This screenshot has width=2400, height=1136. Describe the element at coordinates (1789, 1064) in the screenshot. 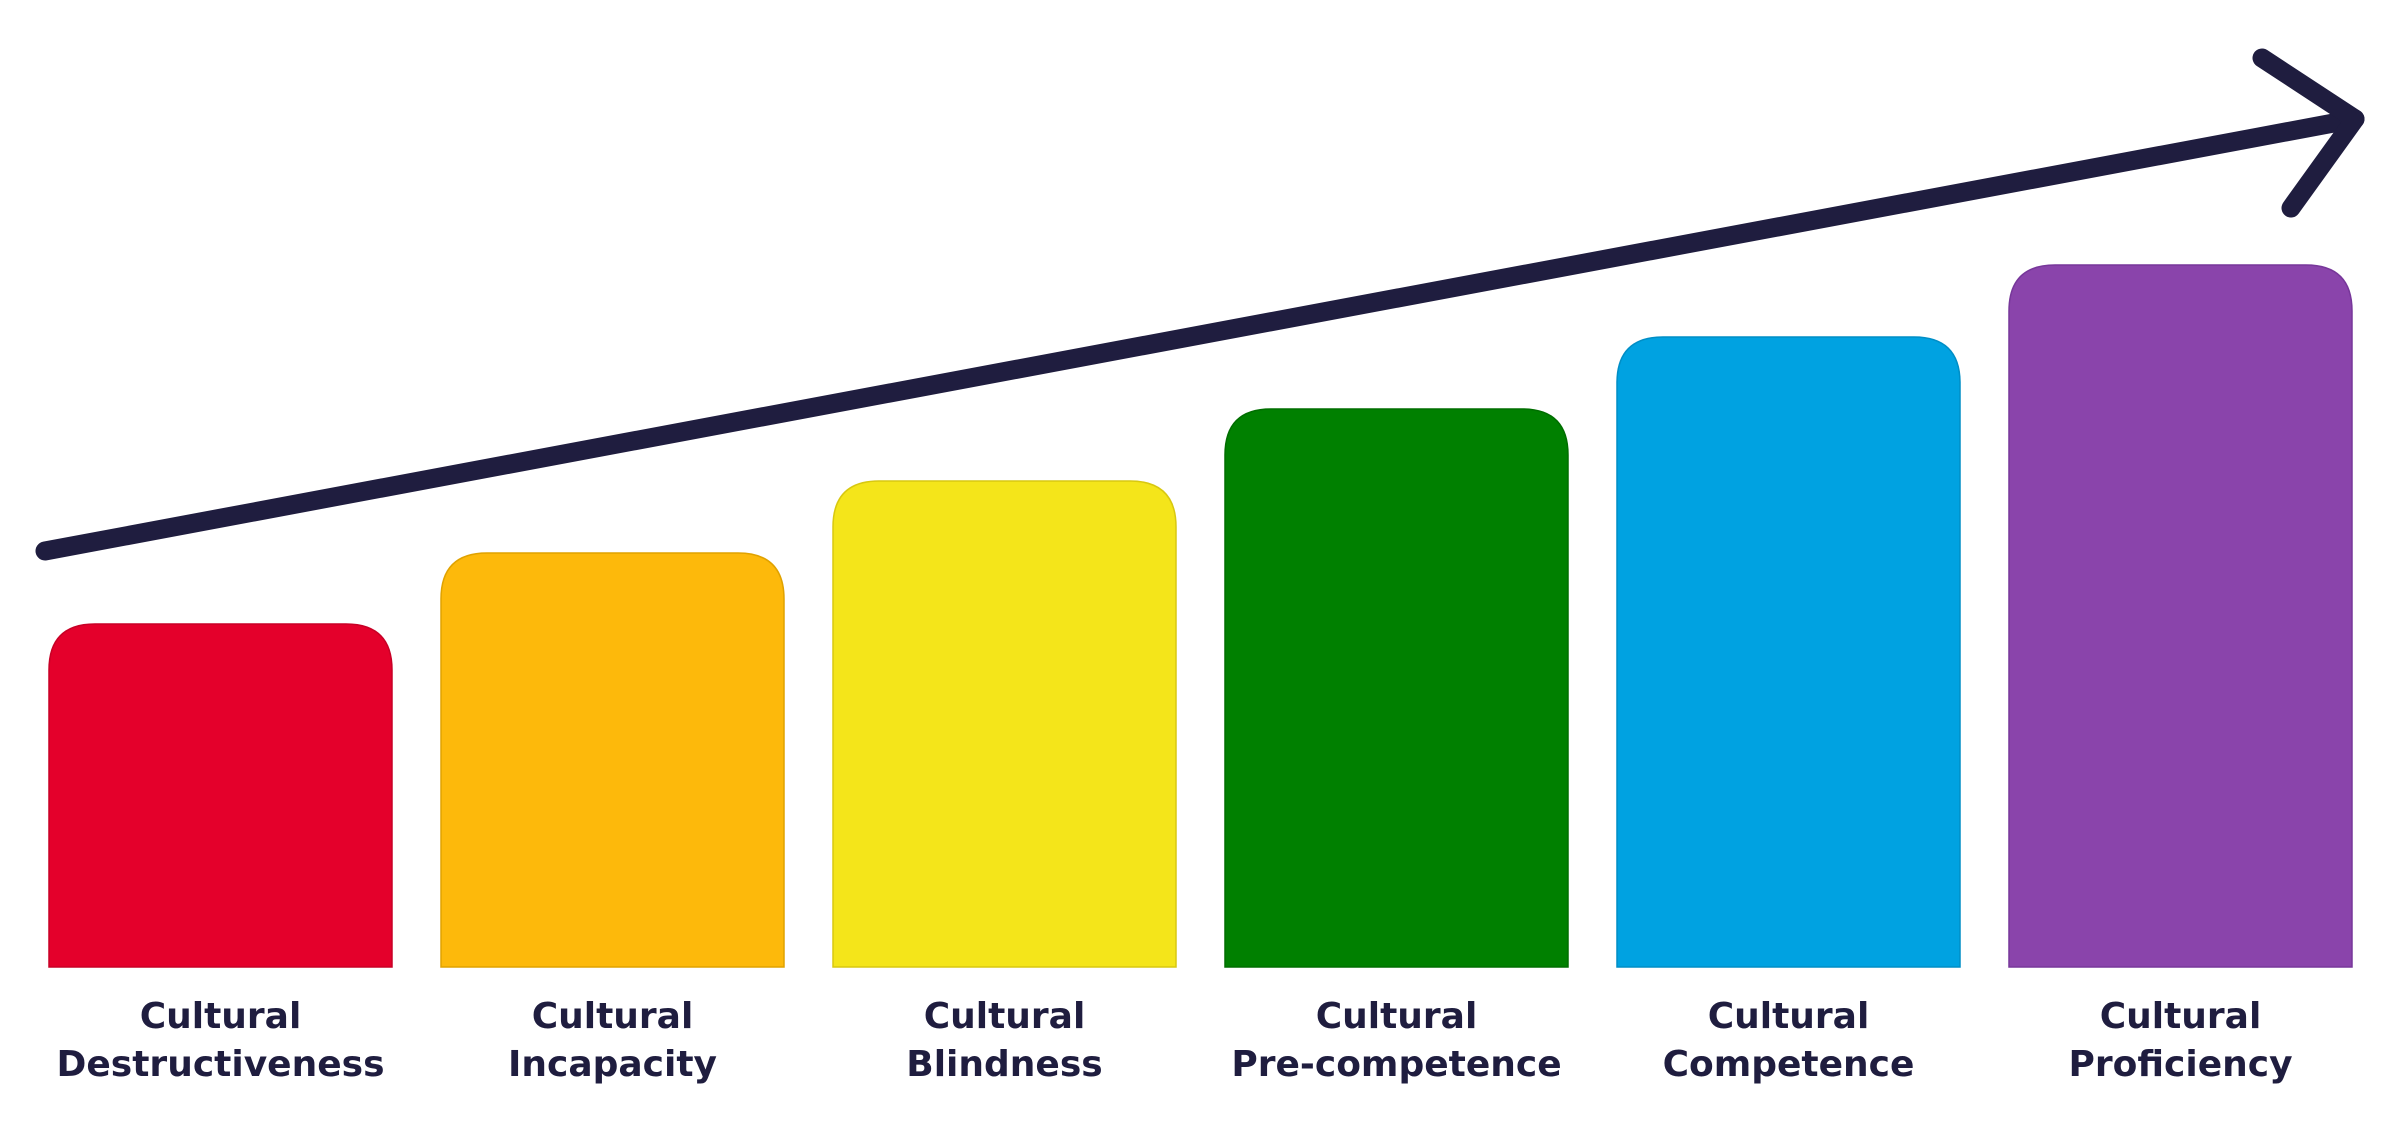

I see `stage-label: Competence` at that location.